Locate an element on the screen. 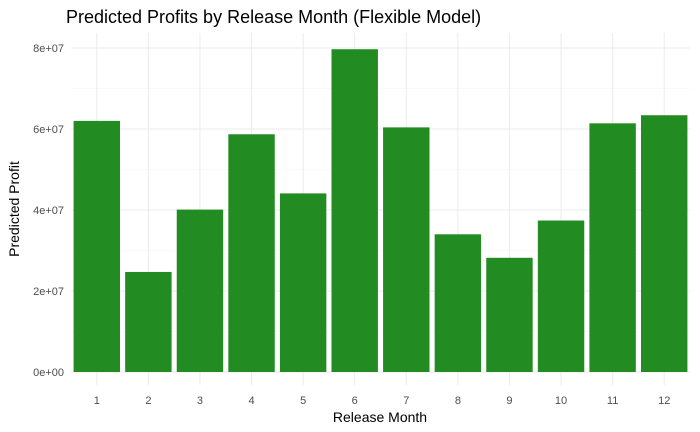  x-tick-label: 3 is located at coordinates (200, 401).